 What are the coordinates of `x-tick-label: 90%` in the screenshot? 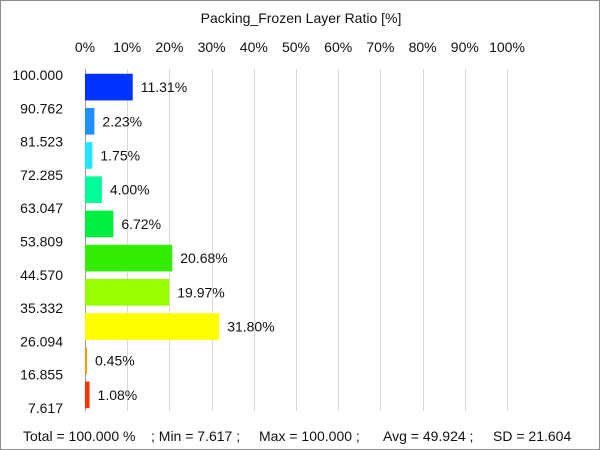 It's located at (465, 47).